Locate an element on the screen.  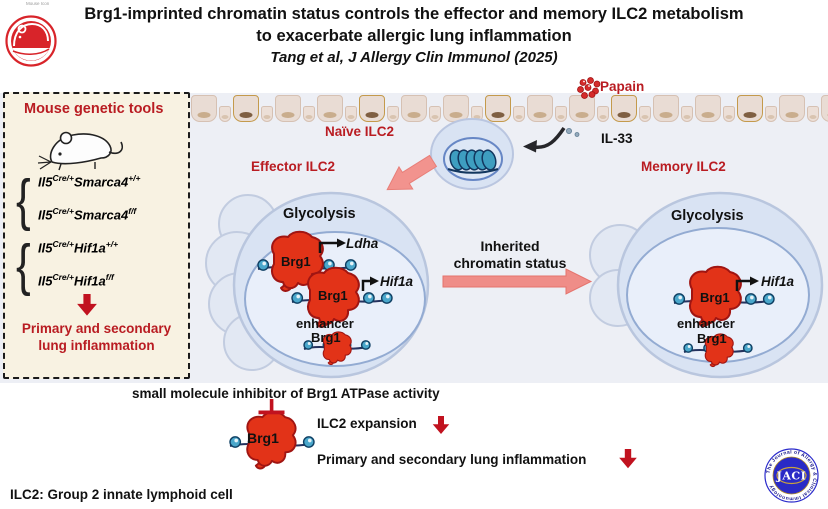
genotype-line: Il5Cre/+Smarca4f/f is located at coordinates (87, 214).